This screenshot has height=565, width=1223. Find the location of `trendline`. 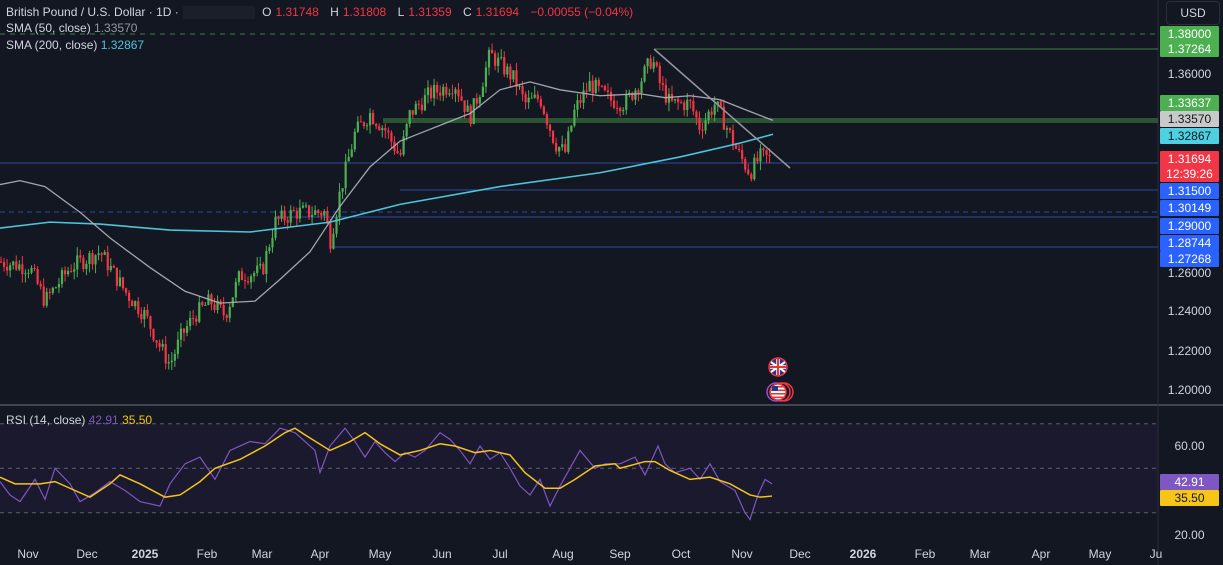

trendline is located at coordinates (722, 108).